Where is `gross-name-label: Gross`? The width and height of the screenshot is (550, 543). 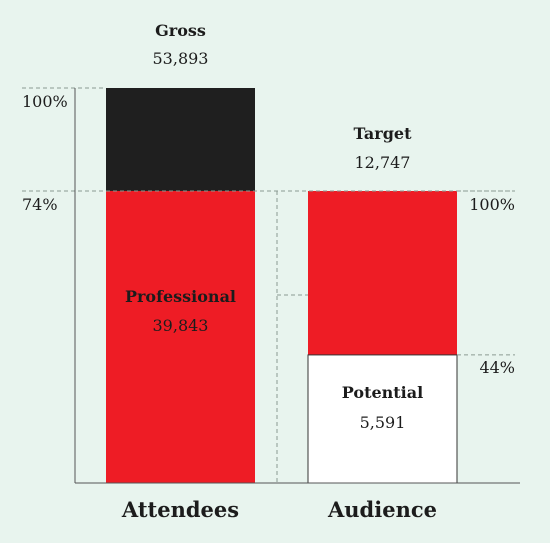
gross-name-label: Gross is located at coordinates (180, 30).